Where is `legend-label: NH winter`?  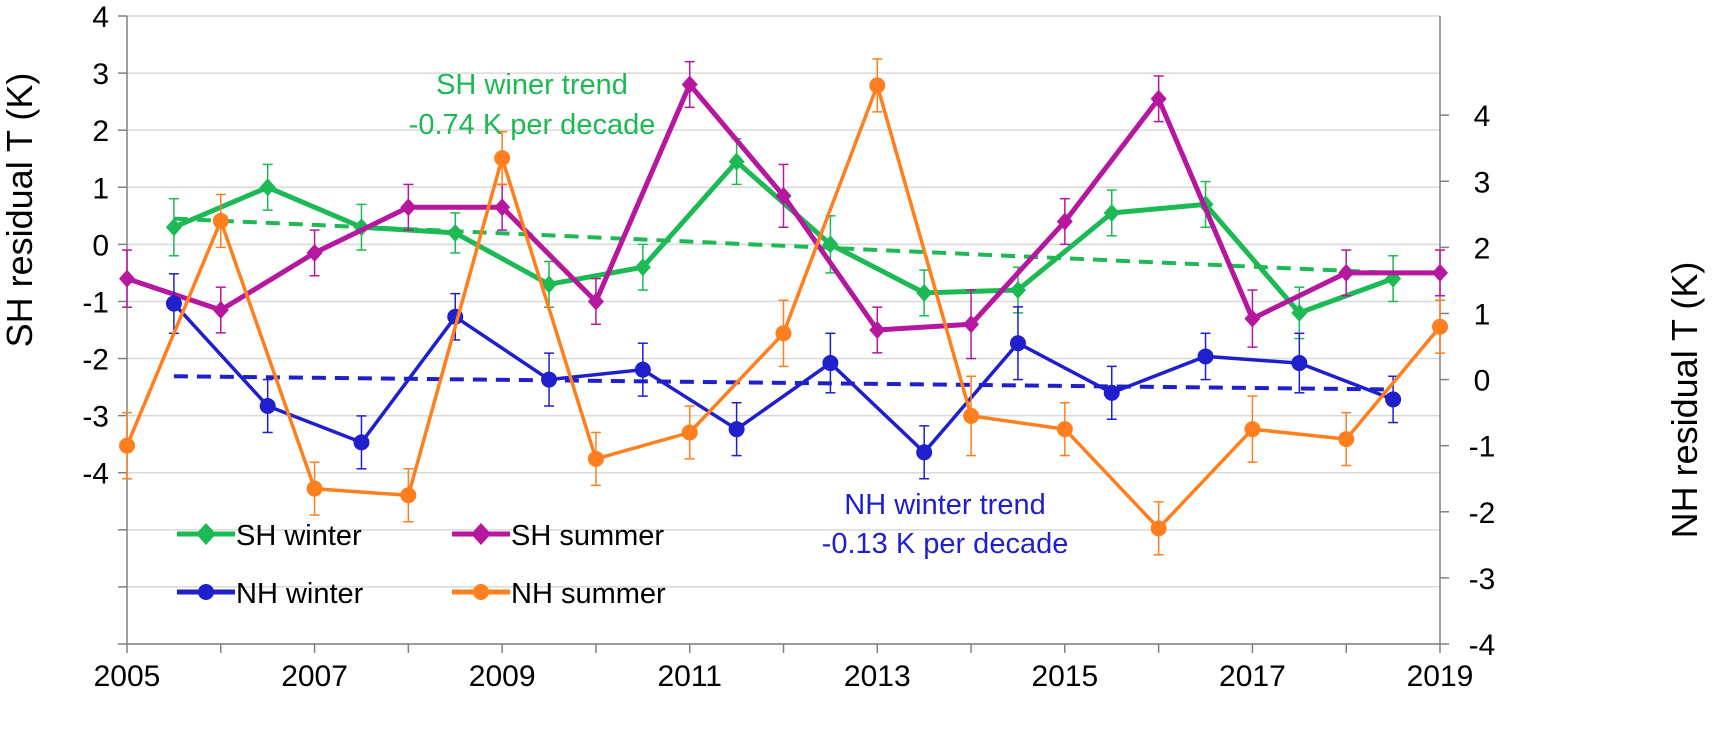
legend-label: NH winter is located at coordinates (300, 594).